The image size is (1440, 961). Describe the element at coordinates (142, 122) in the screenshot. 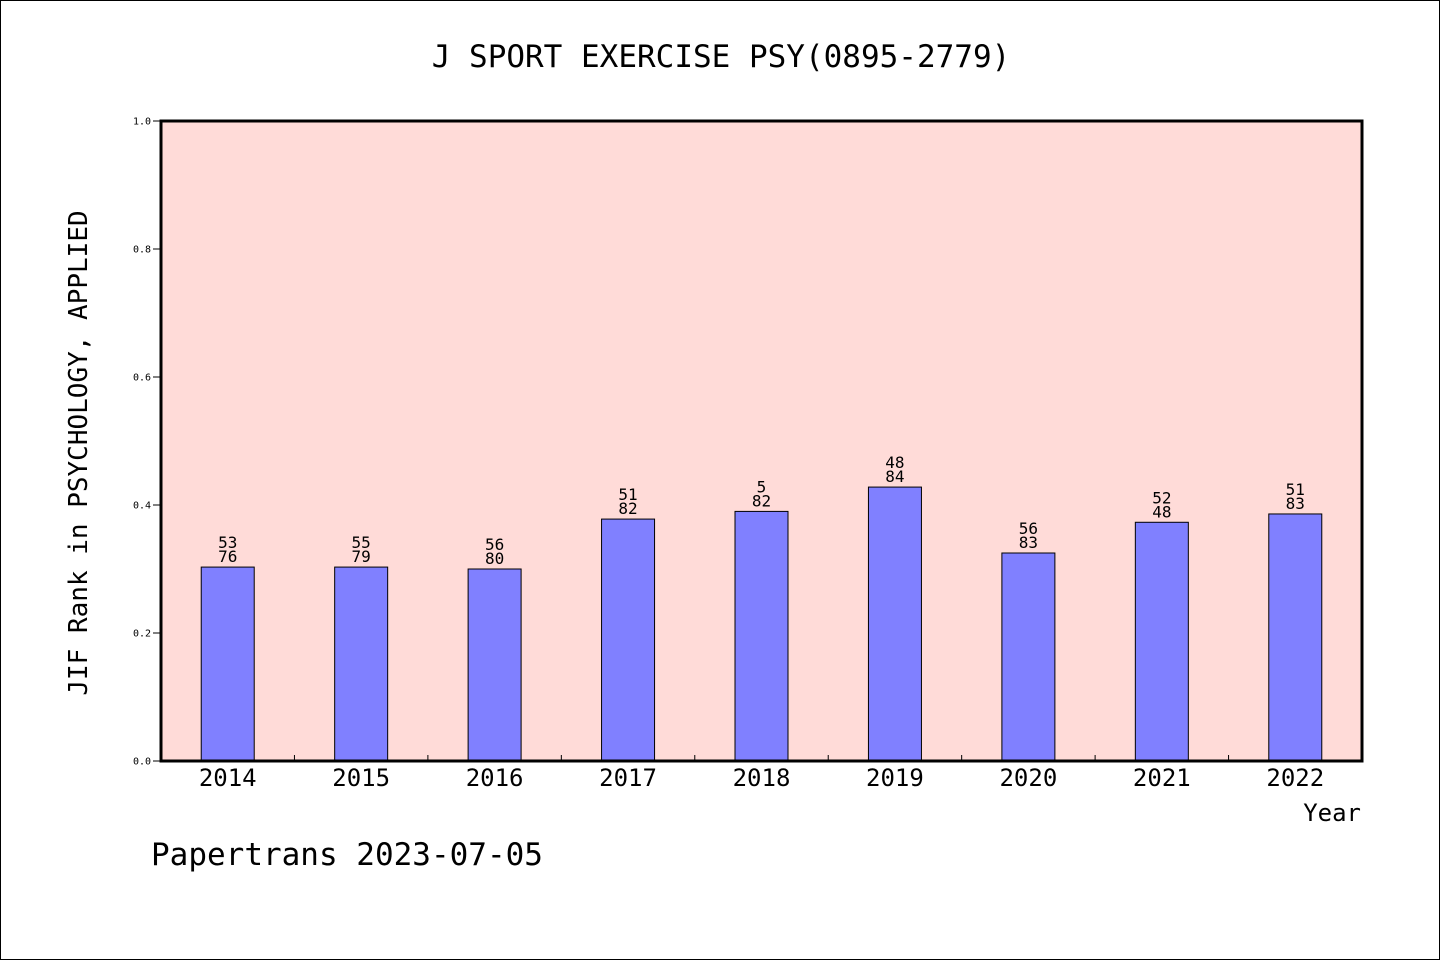

I see `y-tick-label: 1.0` at that location.